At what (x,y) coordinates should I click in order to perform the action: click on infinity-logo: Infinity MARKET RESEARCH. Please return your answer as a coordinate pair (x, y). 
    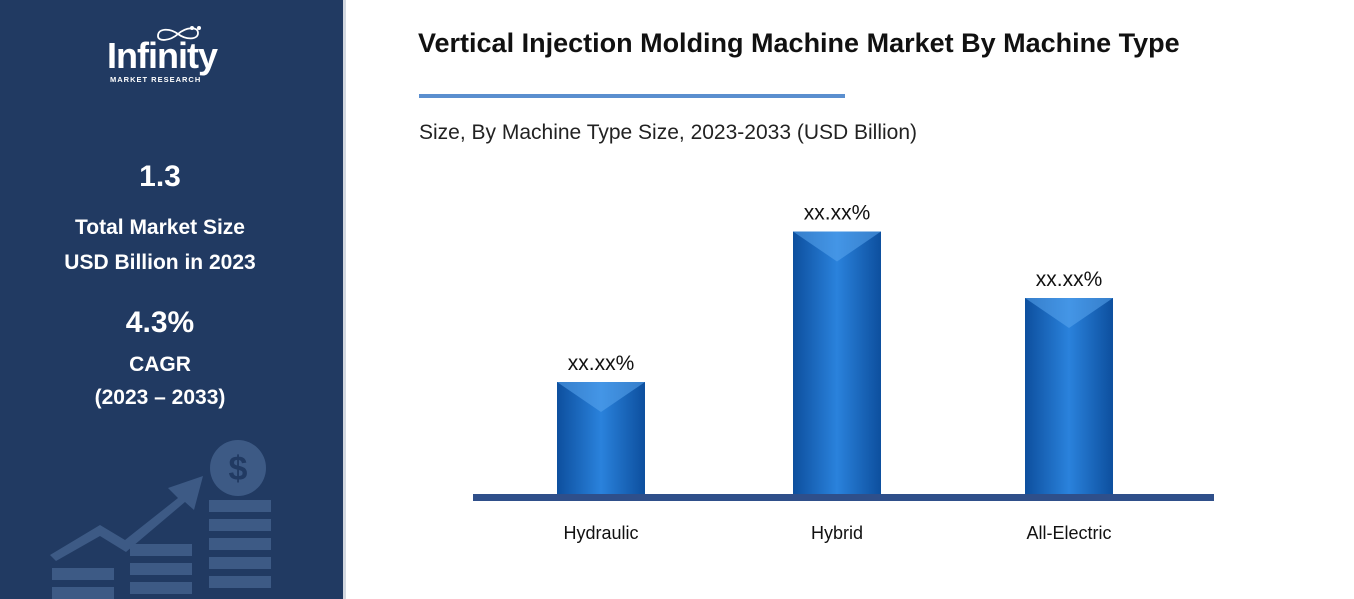
    Looking at the image, I should click on (175, 57).